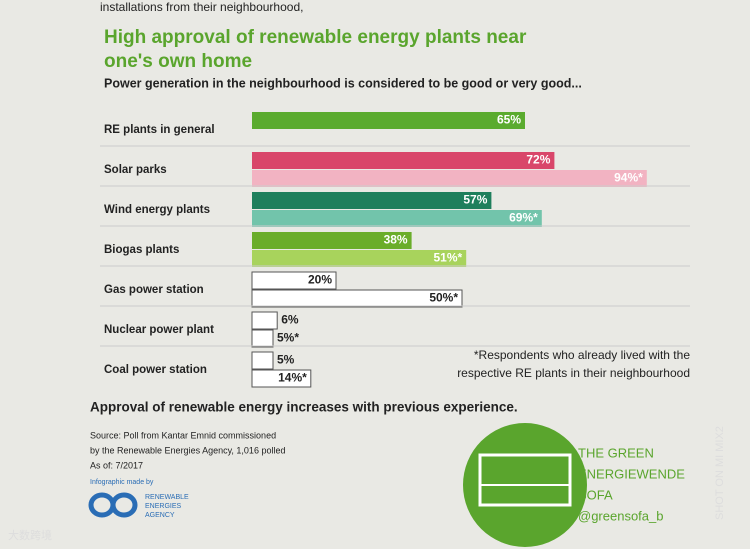  What do you see at coordinates (154, 290) in the screenshot?
I see `category-label: Gas power station` at bounding box center [154, 290].